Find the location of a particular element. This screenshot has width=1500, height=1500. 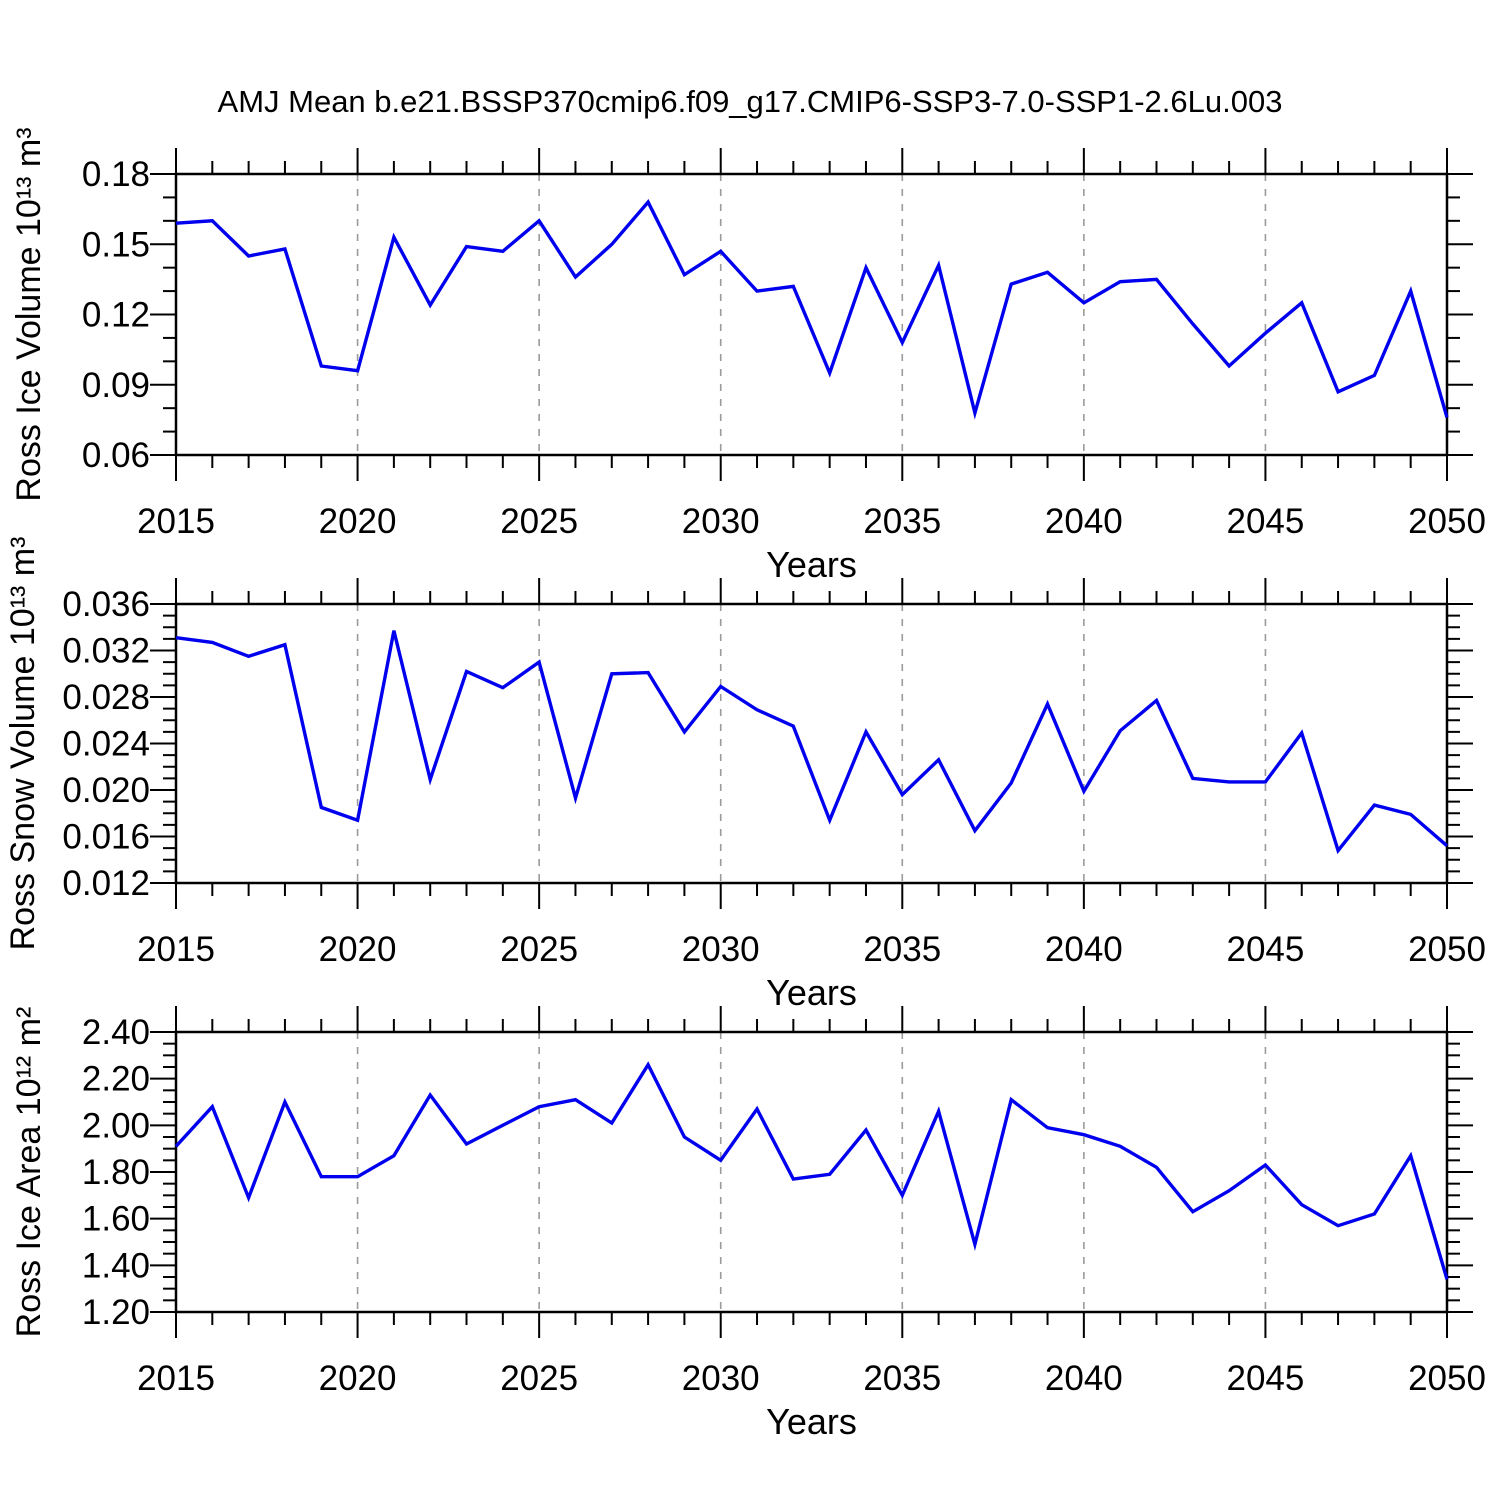

svg-text: 0.18 is located at coordinates (116, 174).